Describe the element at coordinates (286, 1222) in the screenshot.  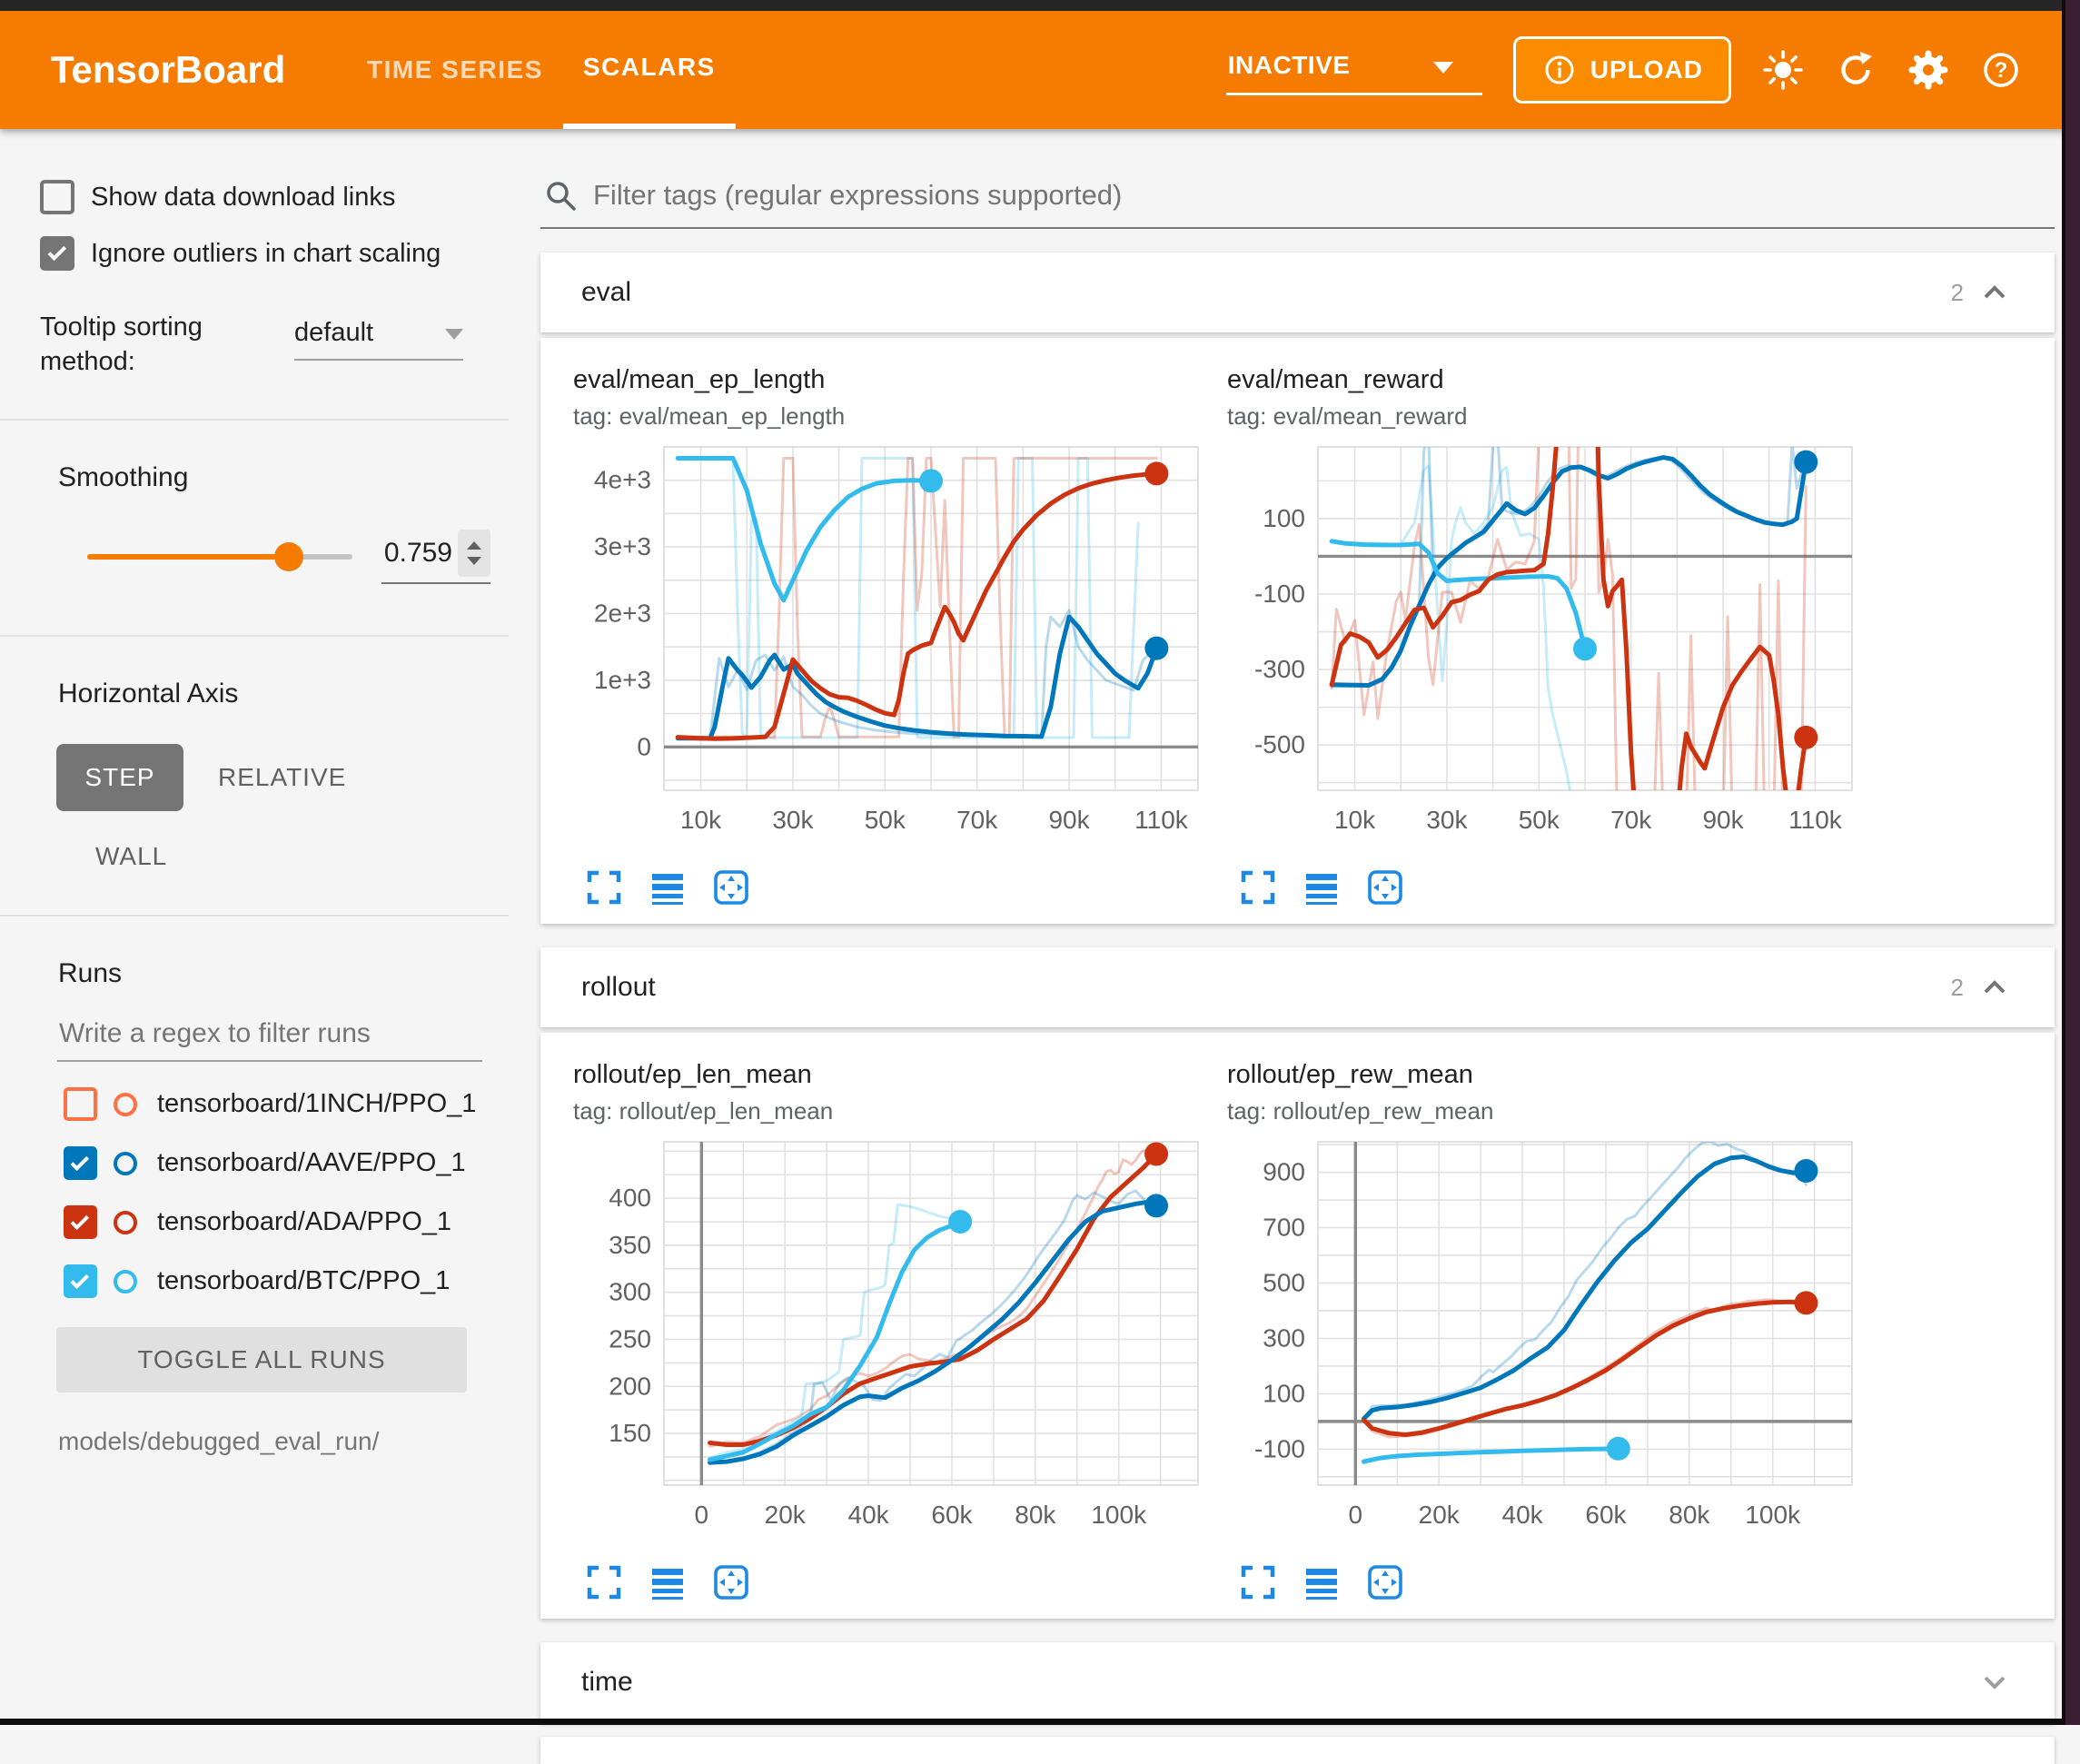
I see `run-row-ada: tensorboard/ADA/PPO_1` at that location.